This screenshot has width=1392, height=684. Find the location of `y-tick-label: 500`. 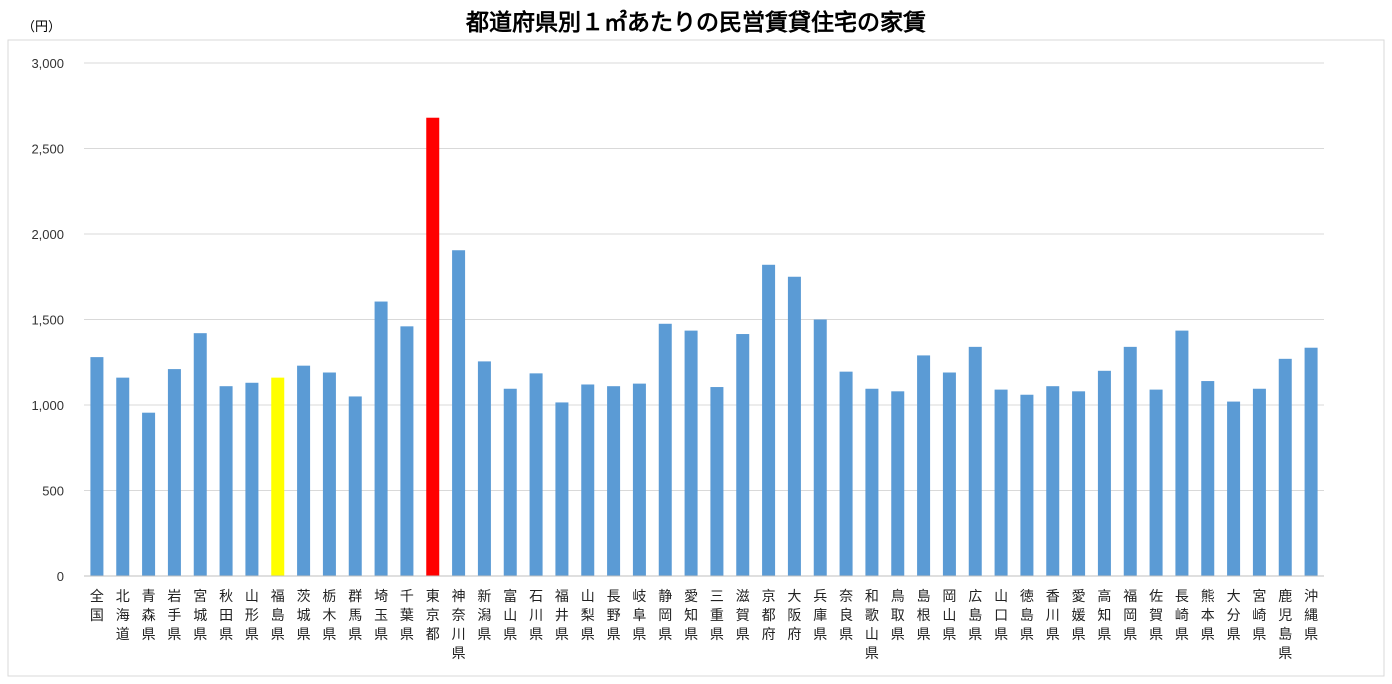

y-tick-label: 500 is located at coordinates (53, 491).